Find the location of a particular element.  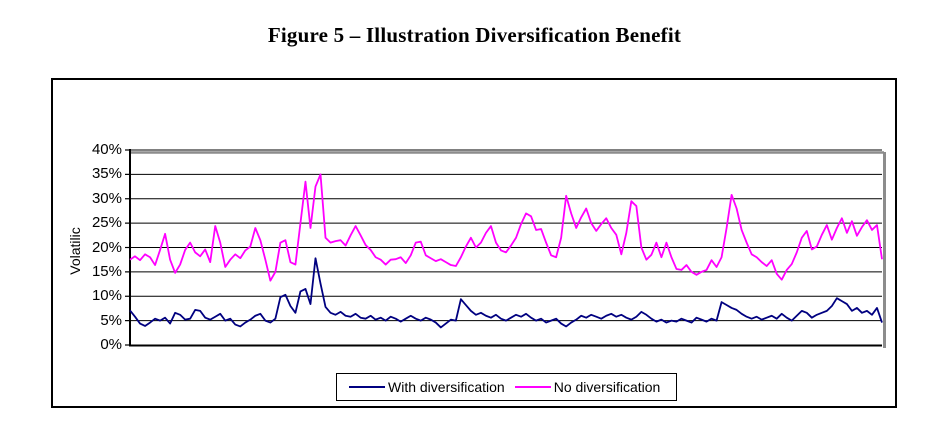

y-tick-label: 30% is located at coordinates (106, 198).